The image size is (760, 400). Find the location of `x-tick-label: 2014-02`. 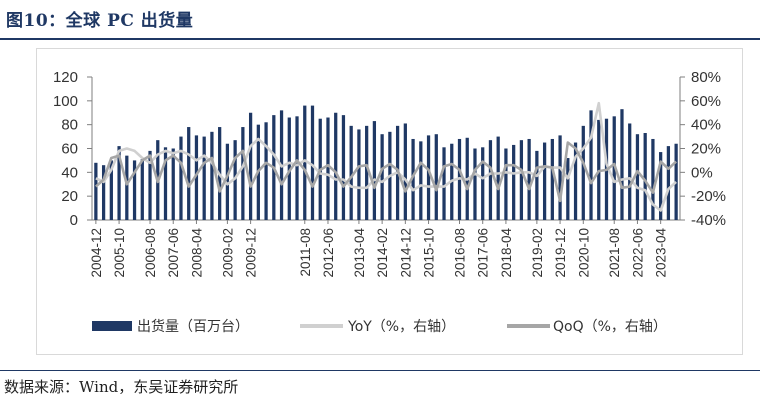

x-tick-label: 2014-02 is located at coordinates (382, 253).